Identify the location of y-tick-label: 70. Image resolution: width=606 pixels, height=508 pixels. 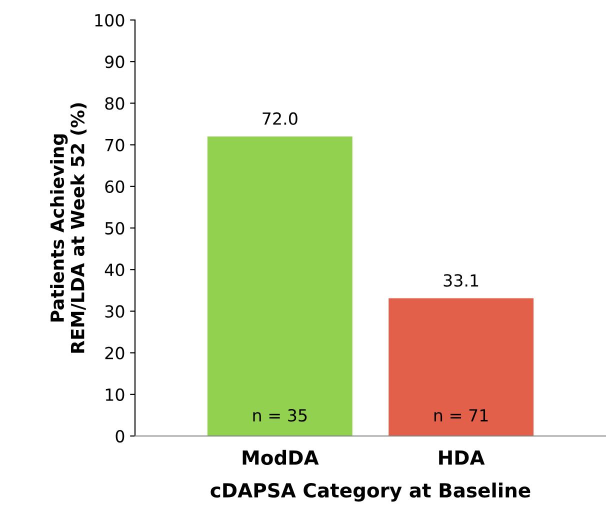
(114, 145).